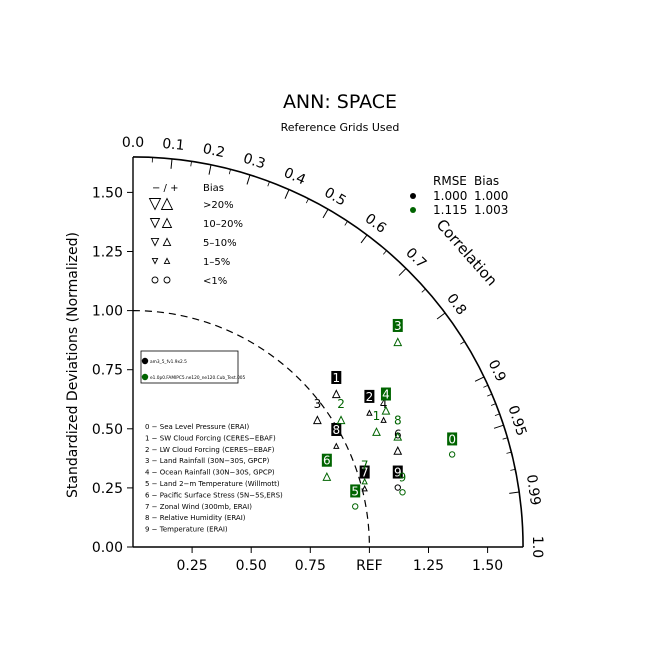  What do you see at coordinates (214, 495) in the screenshot?
I see `variable-entry: 6 − Pacific Surface Stress (5N−5S,ERS)` at bounding box center [214, 495].